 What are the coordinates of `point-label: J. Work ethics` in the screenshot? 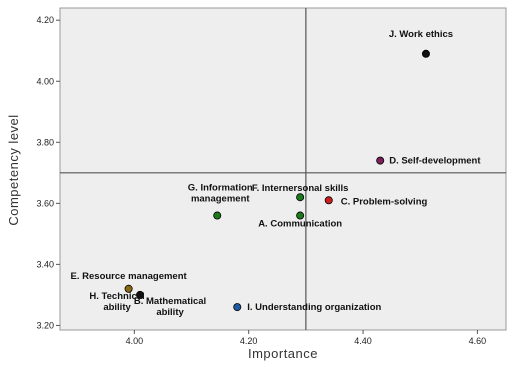 It's located at (421, 34).